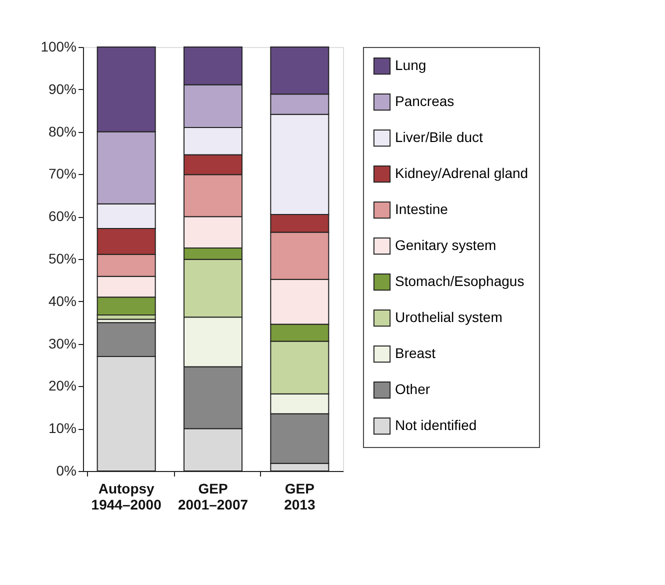 The height and width of the screenshot is (585, 665). Describe the element at coordinates (62, 88) in the screenshot. I see `y-tick-label: 90%` at that location.